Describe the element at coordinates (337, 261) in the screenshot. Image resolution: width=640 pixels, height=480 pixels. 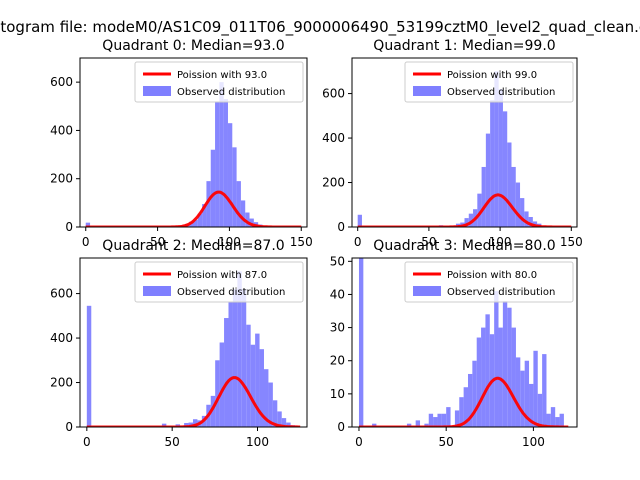
I see `y-tick-label: 50` at that location.